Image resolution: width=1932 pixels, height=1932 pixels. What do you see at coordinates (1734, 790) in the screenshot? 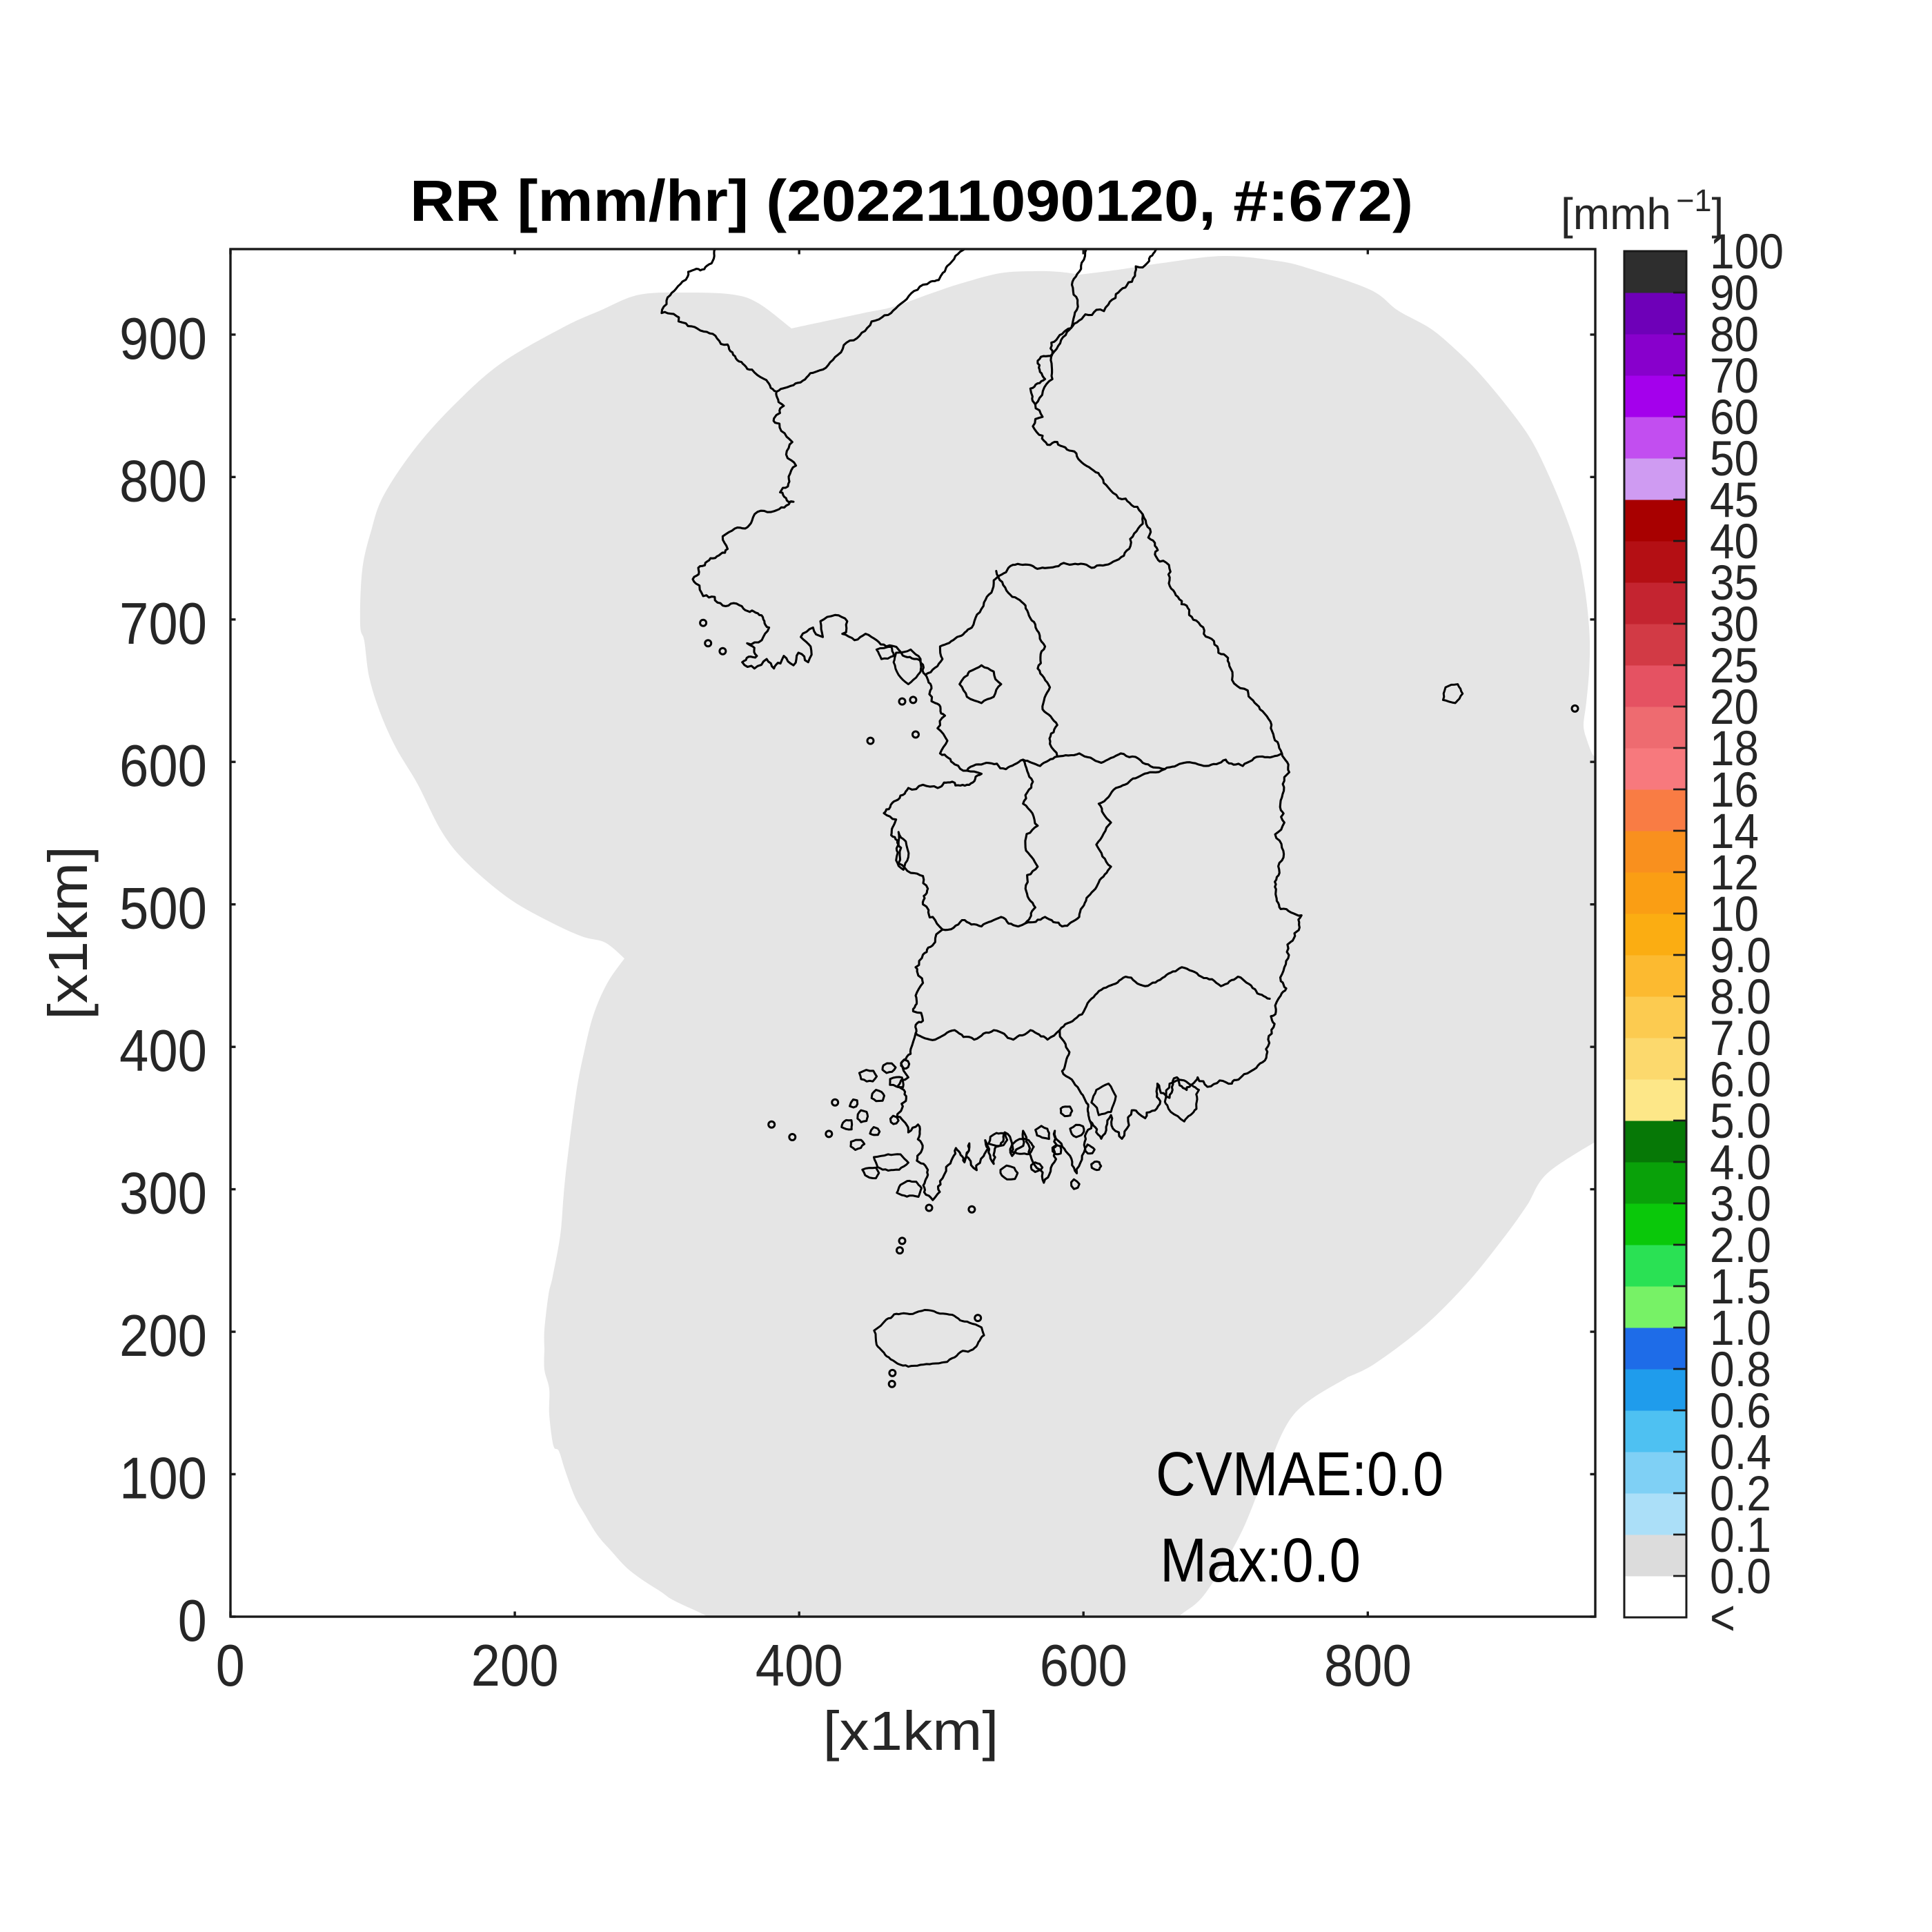
I see `svg-text: 16` at bounding box center [1734, 790].